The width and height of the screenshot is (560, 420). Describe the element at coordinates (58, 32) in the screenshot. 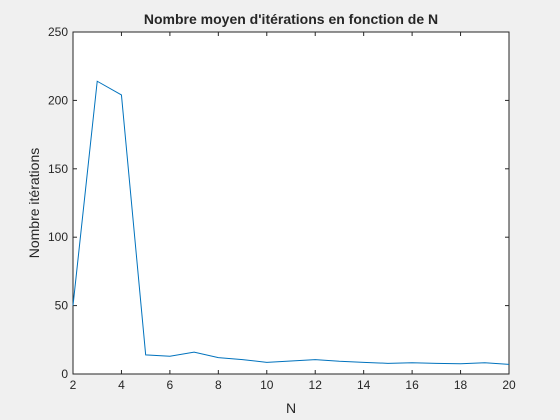

I see `y-tick-label: 250` at that location.